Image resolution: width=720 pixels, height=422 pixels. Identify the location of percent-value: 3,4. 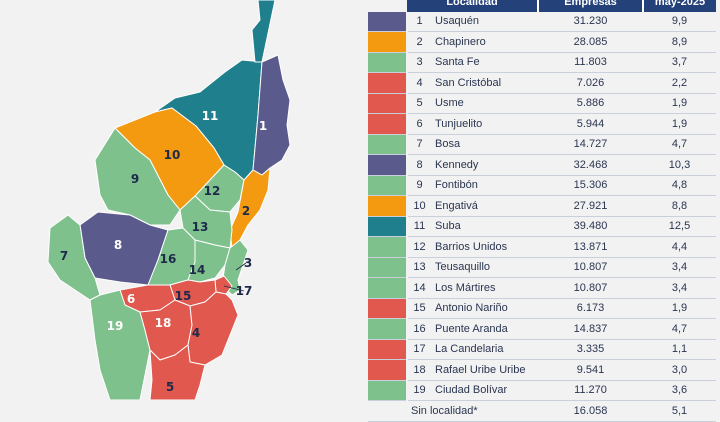
(679, 288).